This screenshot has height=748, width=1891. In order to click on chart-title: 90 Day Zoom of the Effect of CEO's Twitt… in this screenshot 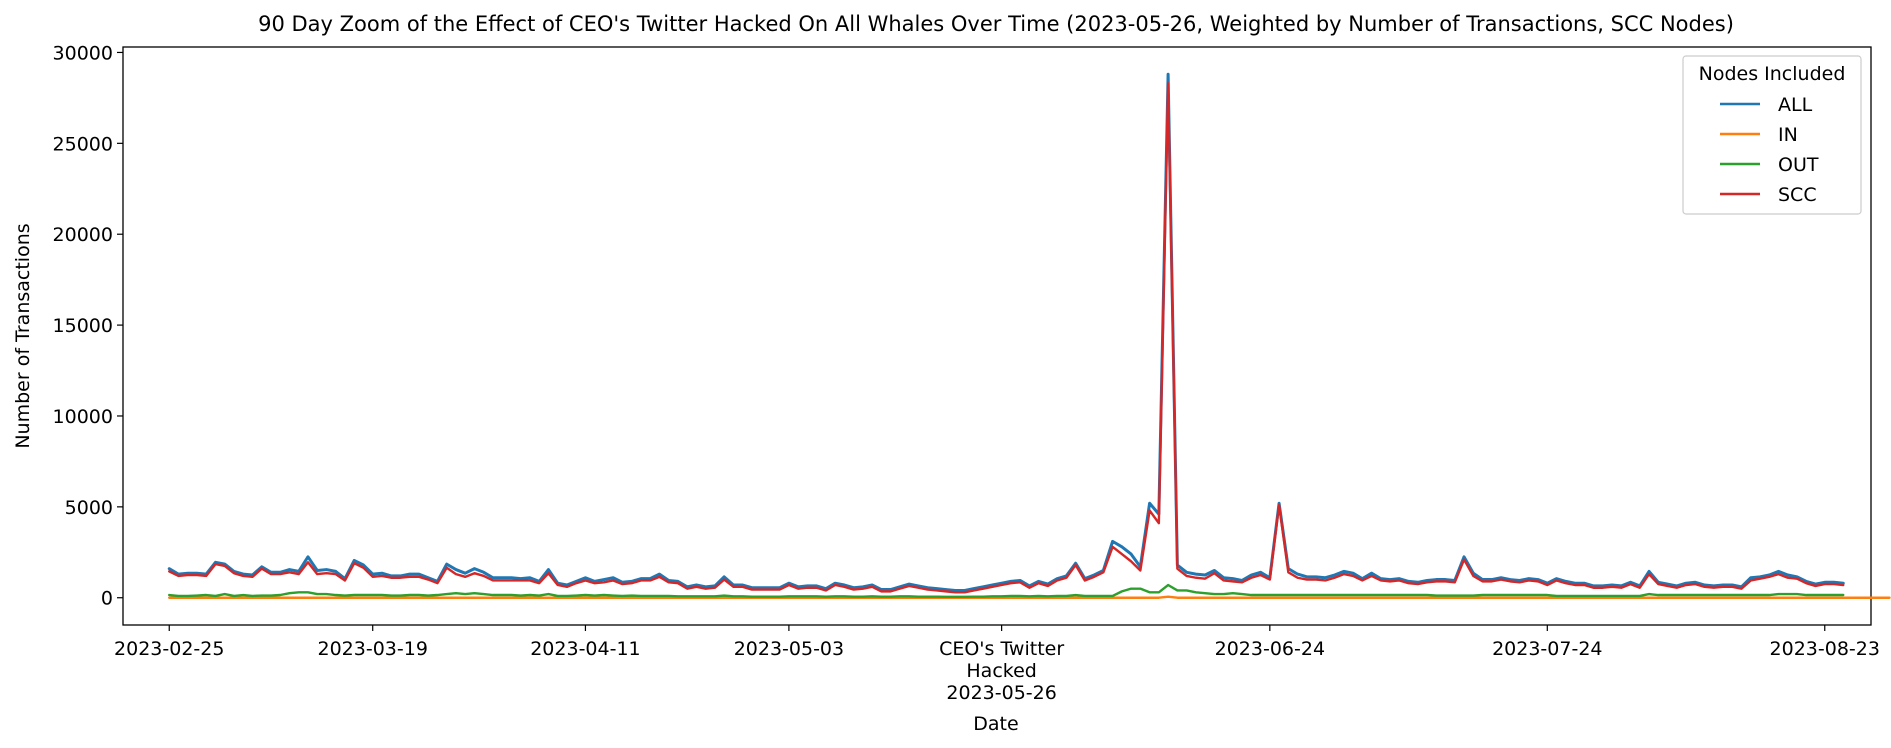, I will do `click(996, 24)`.